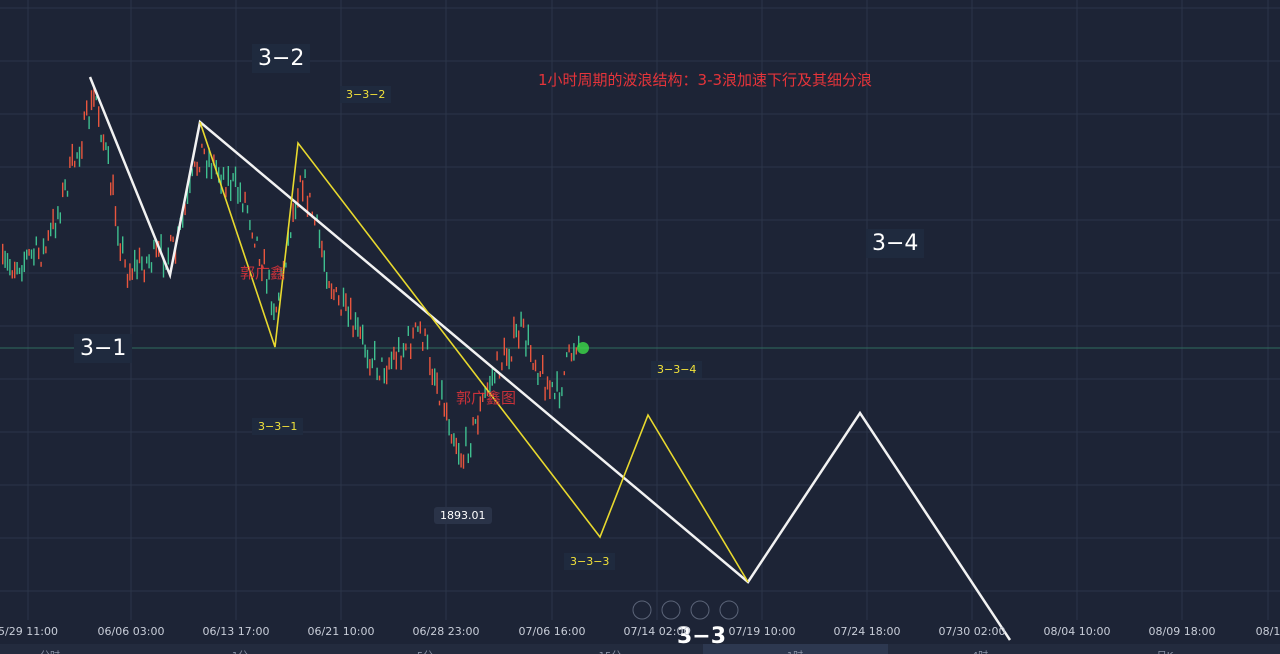  What do you see at coordinates (263, 273) in the screenshot?
I see `watermark: 郭广鑫` at bounding box center [263, 273].